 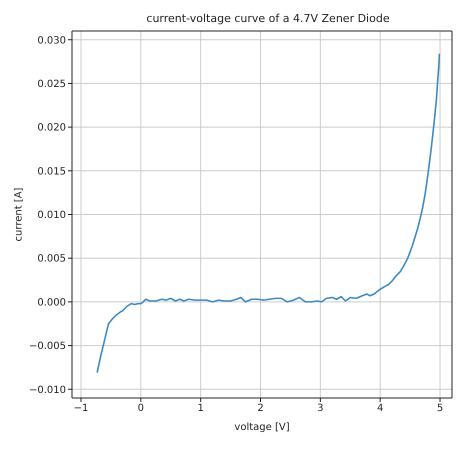 What do you see at coordinates (47, 390) in the screenshot?
I see `y-tick-label: −0.010` at bounding box center [47, 390].